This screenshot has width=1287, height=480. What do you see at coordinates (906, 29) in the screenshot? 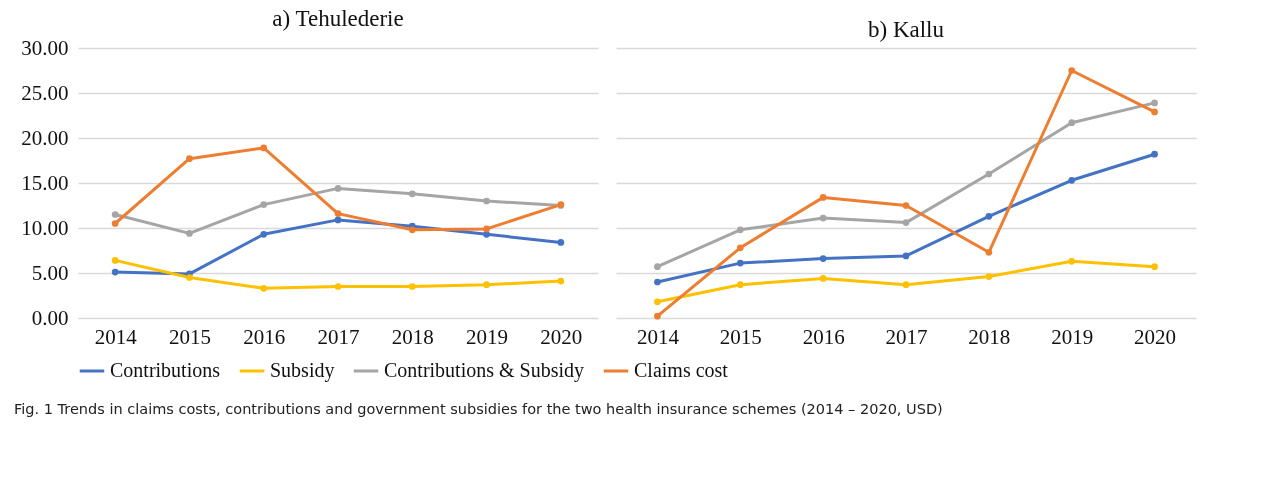
I see `chart-title: b) Kallu` at bounding box center [906, 29].